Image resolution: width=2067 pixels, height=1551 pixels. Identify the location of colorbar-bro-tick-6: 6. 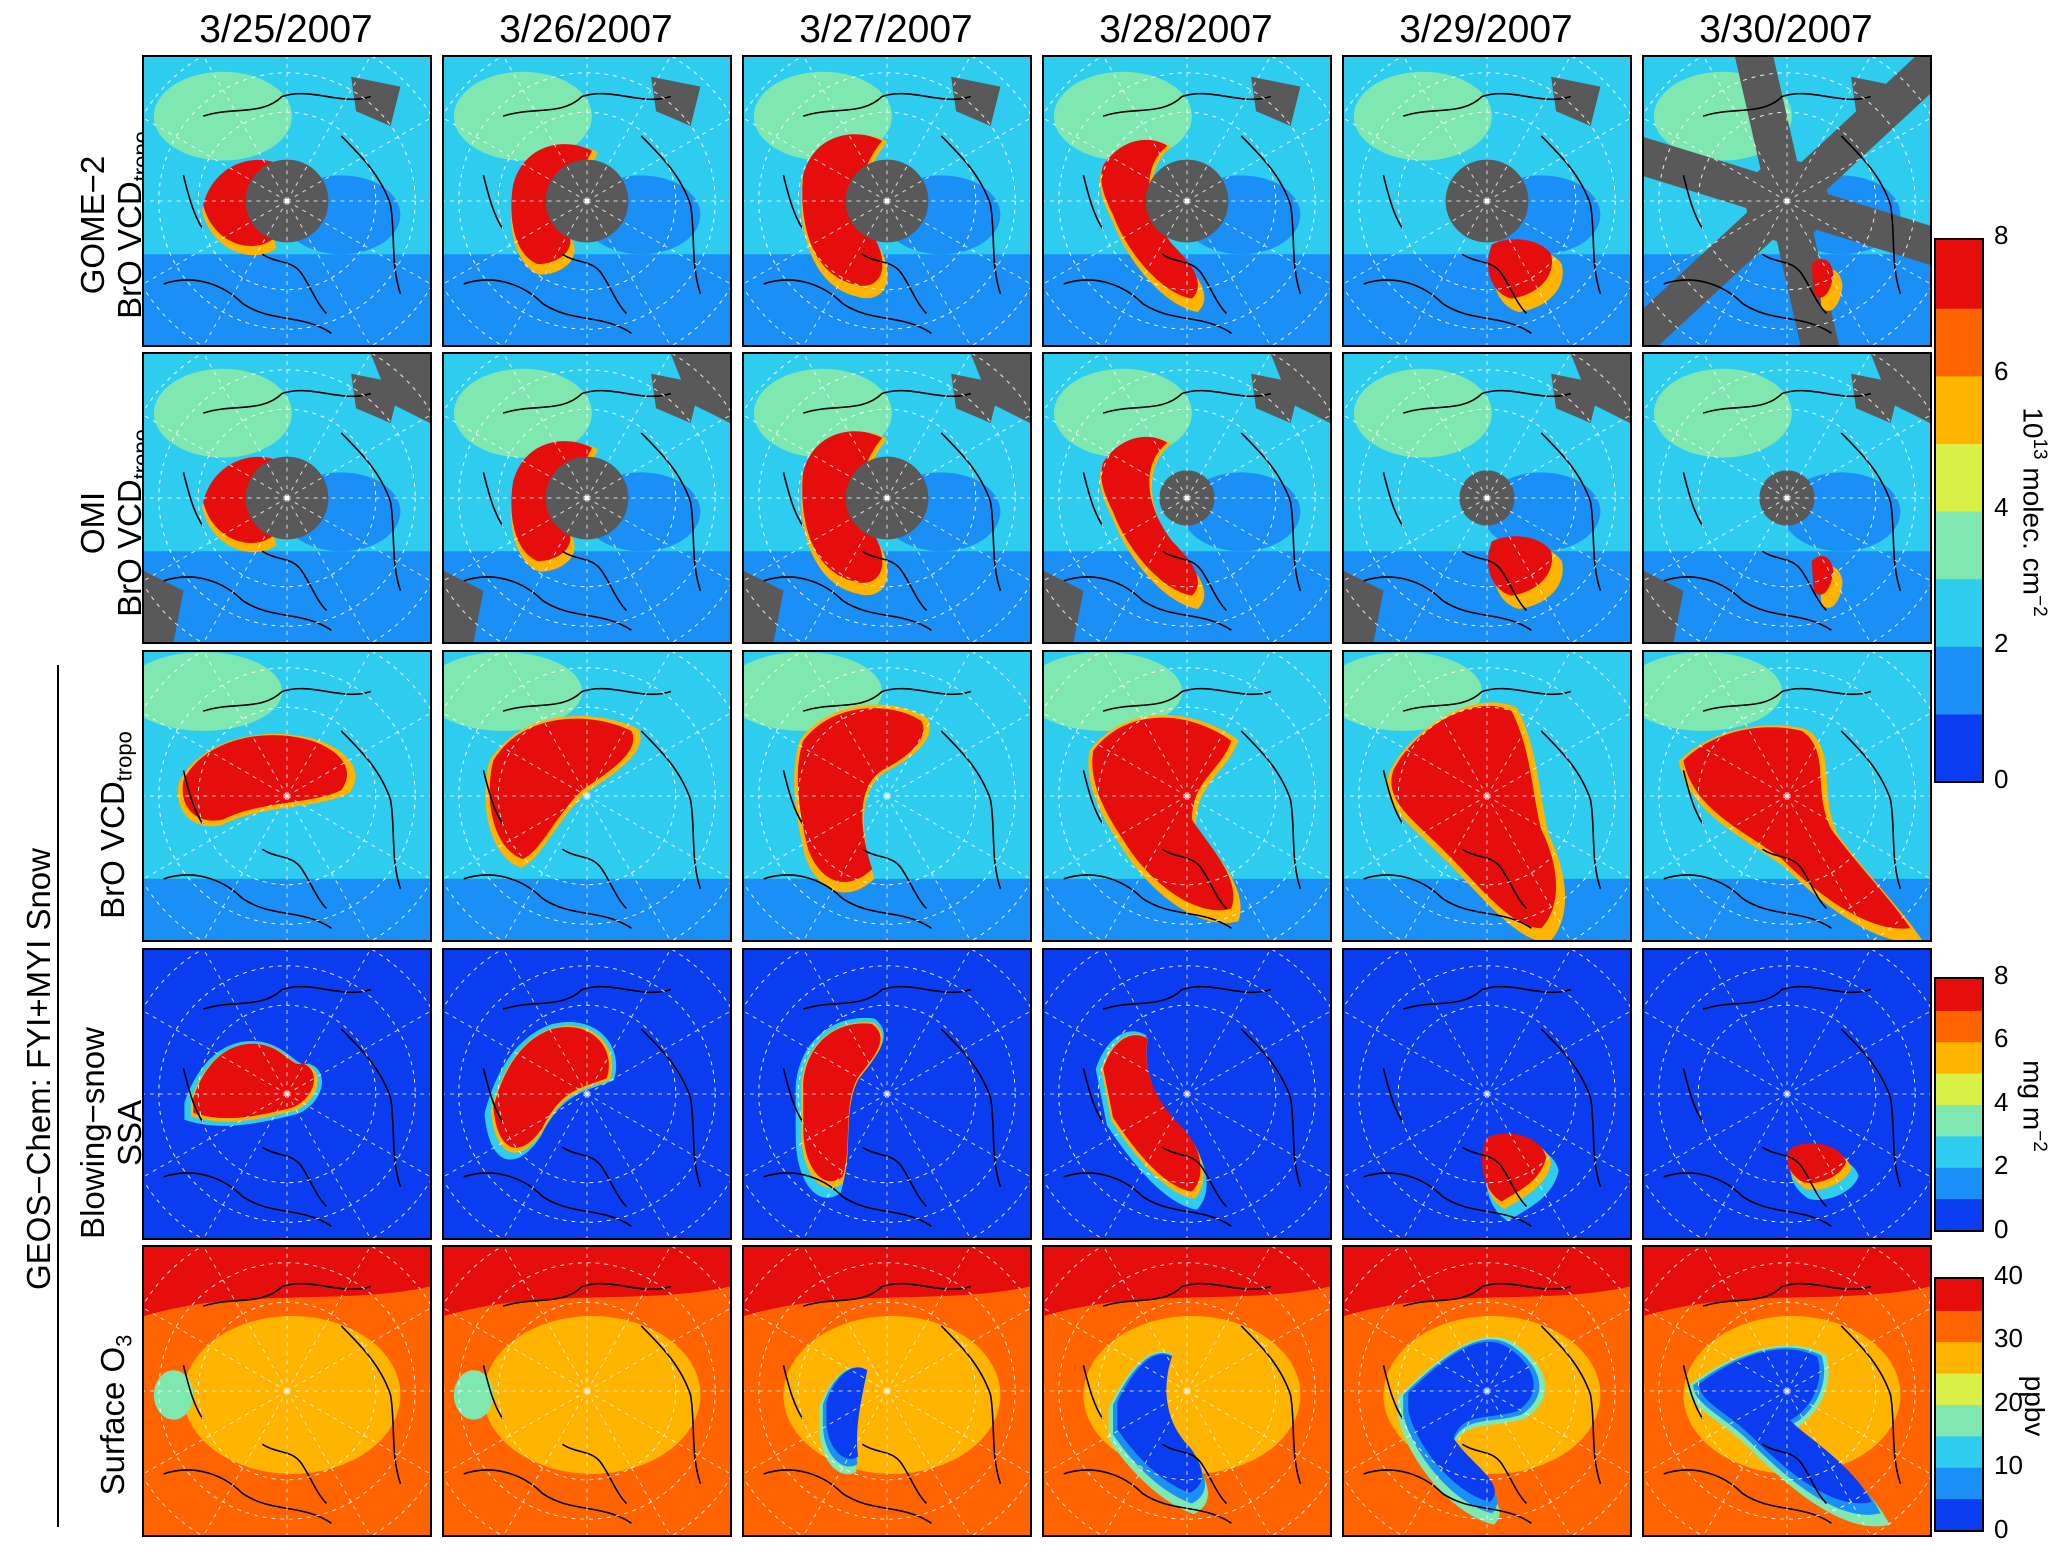
(2001, 371).